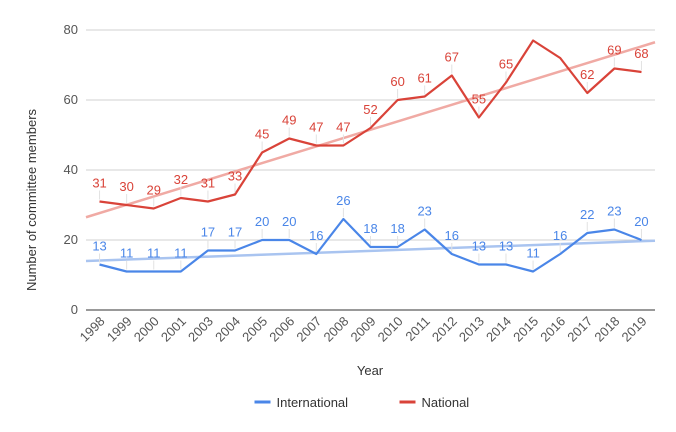  Describe the element at coordinates (262, 134) in the screenshot. I see `data-label: 45` at that location.